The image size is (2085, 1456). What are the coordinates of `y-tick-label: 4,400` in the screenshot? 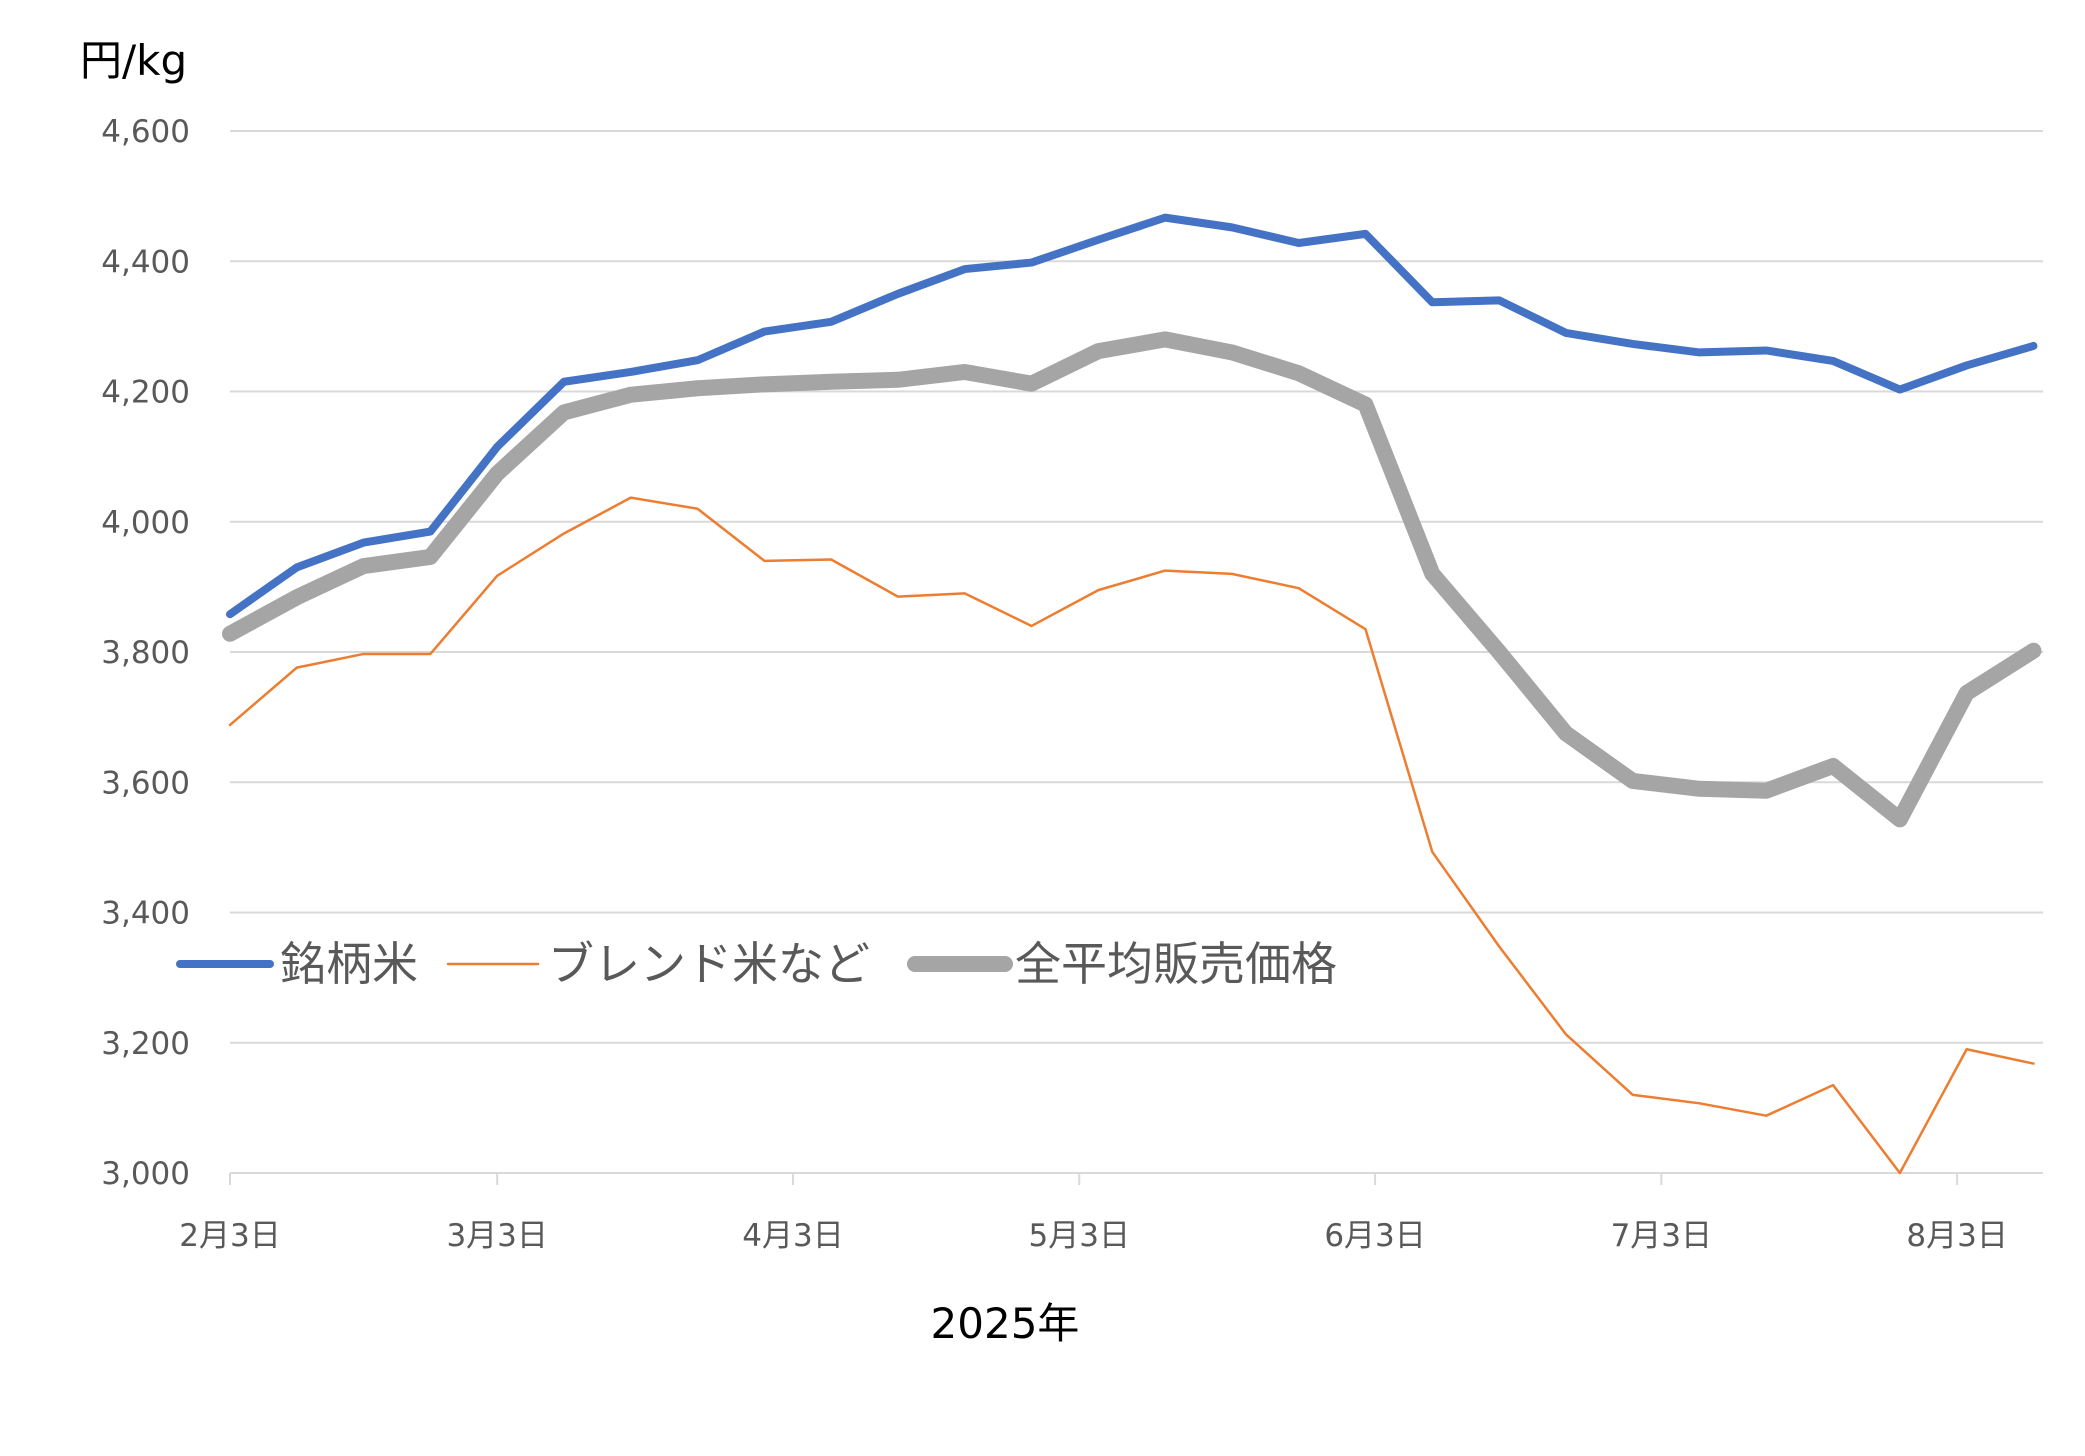 It's located at (145, 262).